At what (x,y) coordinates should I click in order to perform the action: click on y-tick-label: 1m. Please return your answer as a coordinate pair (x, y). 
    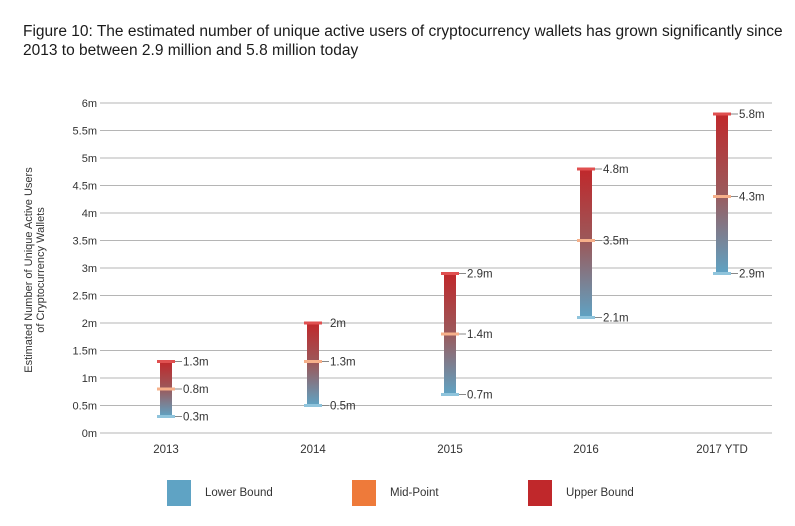
    Looking at the image, I should click on (89, 379).